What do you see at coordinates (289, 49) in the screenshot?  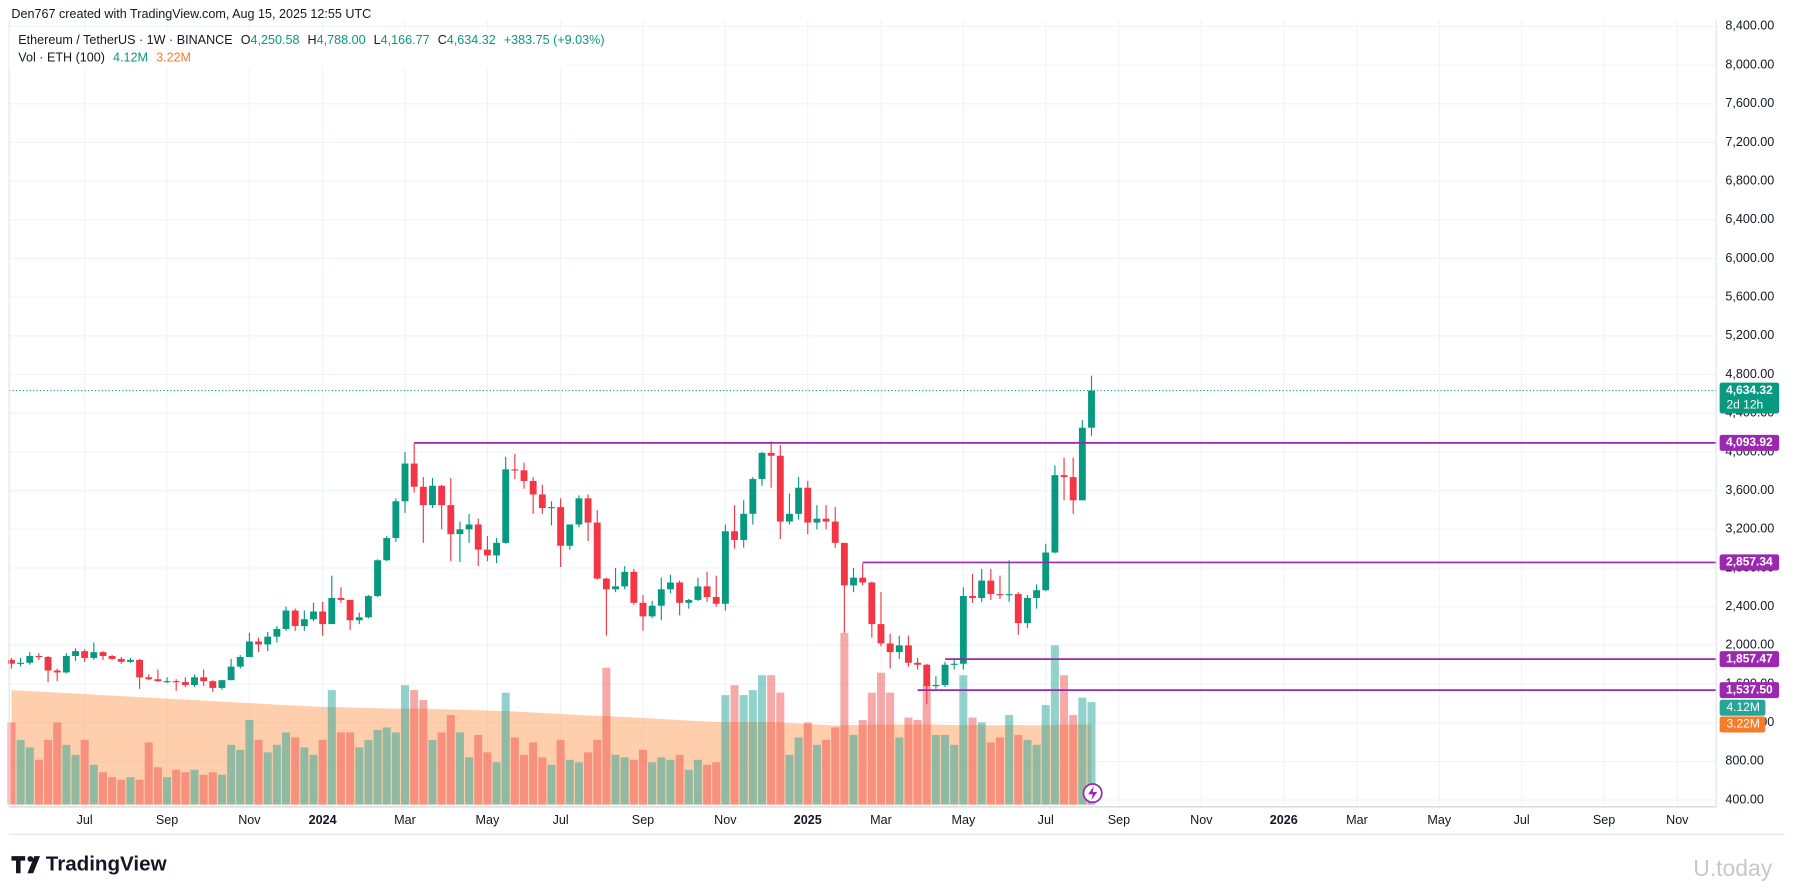 I see `legend-bg` at bounding box center [289, 49].